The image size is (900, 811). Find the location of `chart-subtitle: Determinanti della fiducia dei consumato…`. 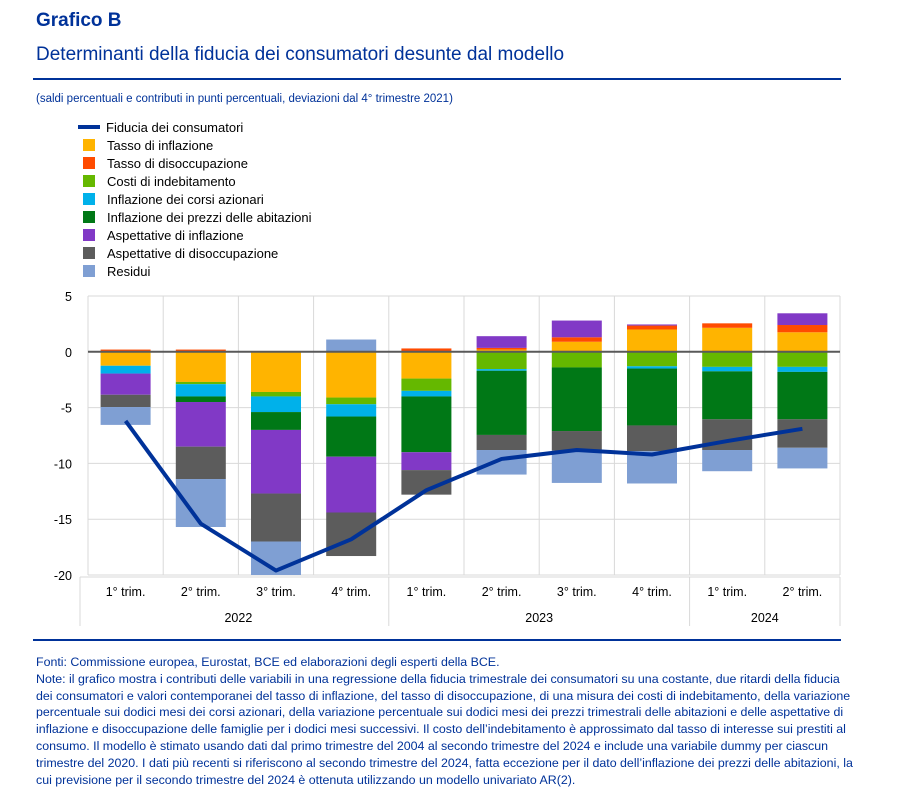

chart-subtitle: Determinanti della fiducia dei consumato… is located at coordinates (300, 54).